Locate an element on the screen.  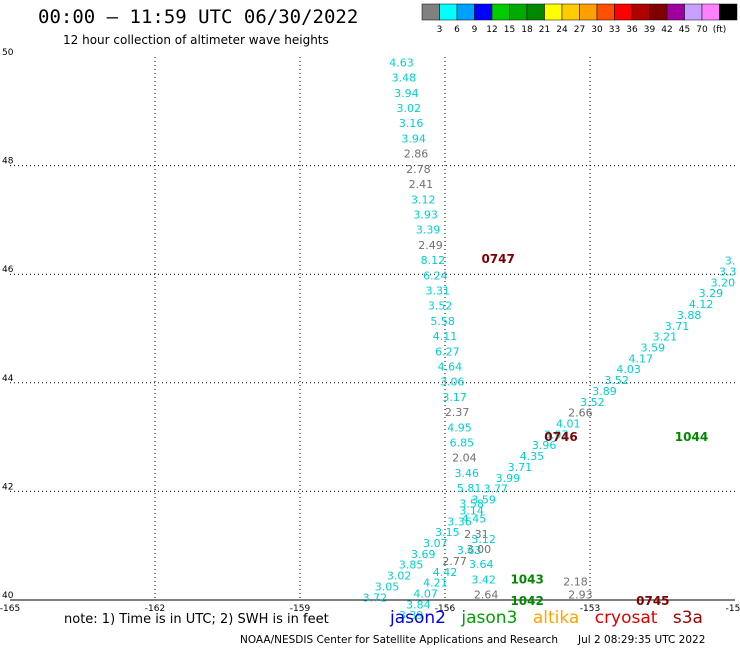
chart-title: 00:00 – 11:59 UTC 06/30/2022 is located at coordinates (198, 17).